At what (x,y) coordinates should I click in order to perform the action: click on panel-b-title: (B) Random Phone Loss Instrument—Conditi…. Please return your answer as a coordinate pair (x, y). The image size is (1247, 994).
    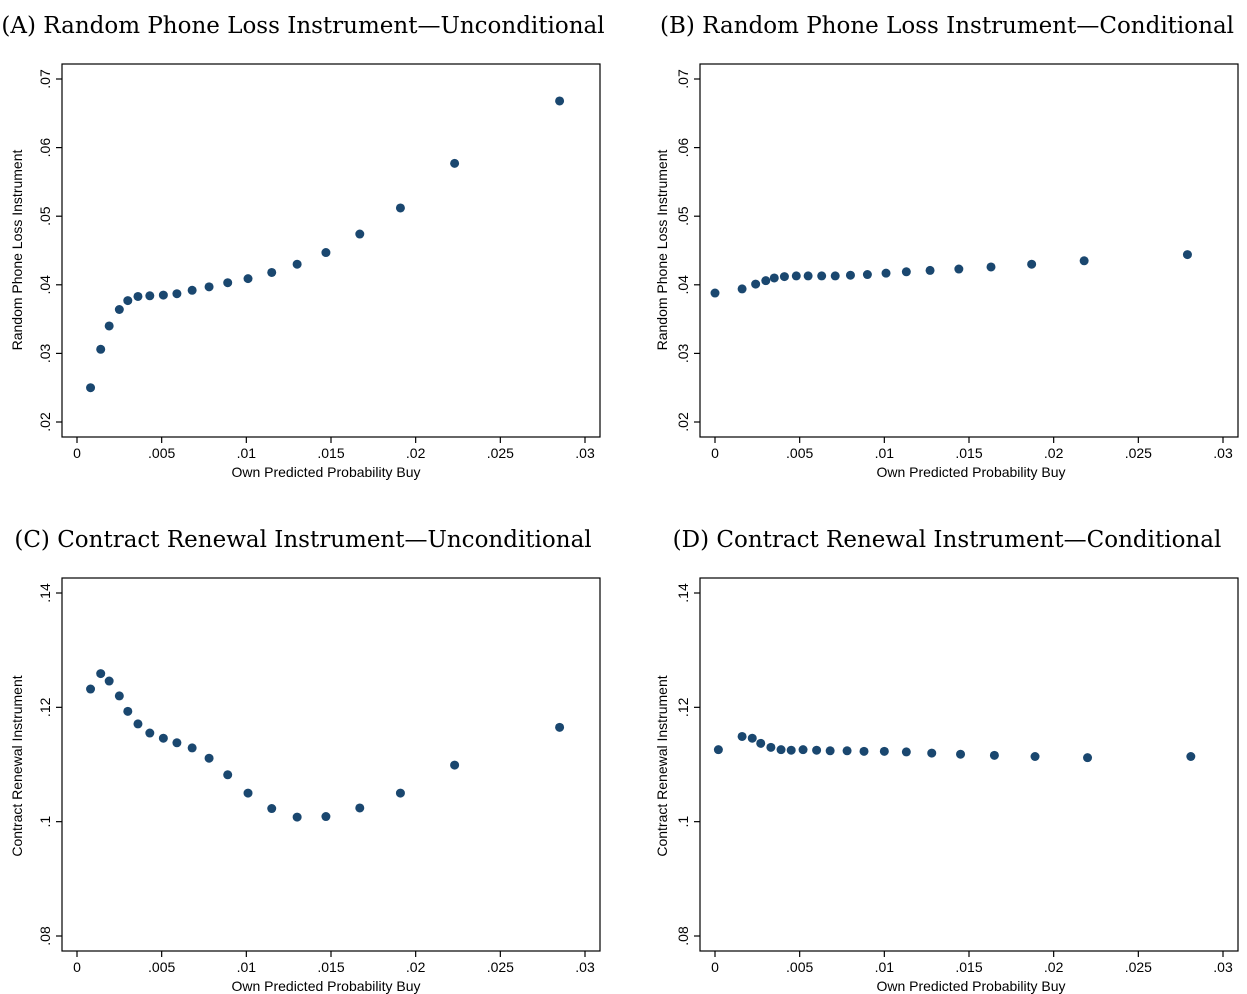
    Looking at the image, I should click on (947, 26).